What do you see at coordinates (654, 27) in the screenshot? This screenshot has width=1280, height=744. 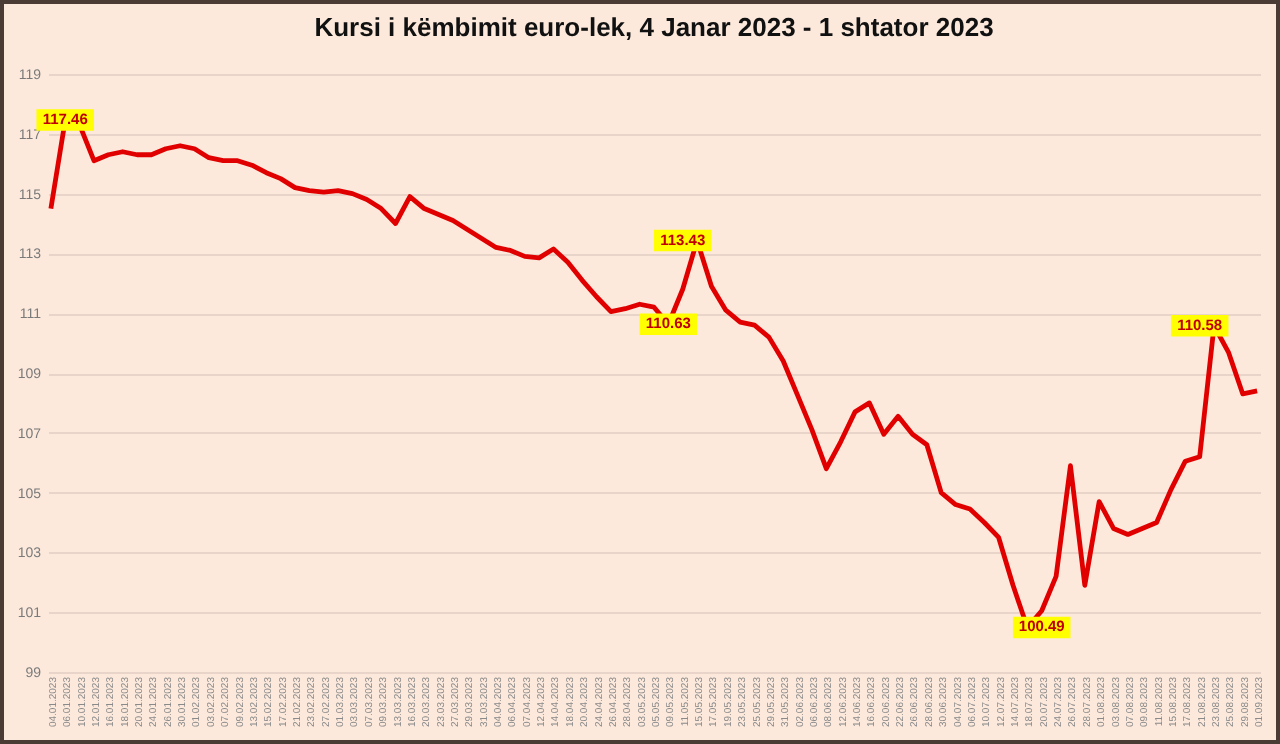 I see `chart-title: Kursi i këmbimit euro-lek, 4 Janar 2023 - 1 shtator 2023` at bounding box center [654, 27].